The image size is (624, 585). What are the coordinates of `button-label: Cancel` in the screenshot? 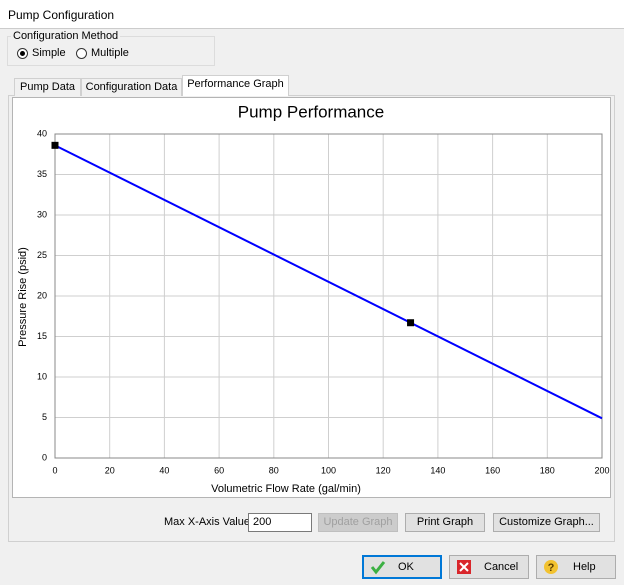 It's located at (501, 567).